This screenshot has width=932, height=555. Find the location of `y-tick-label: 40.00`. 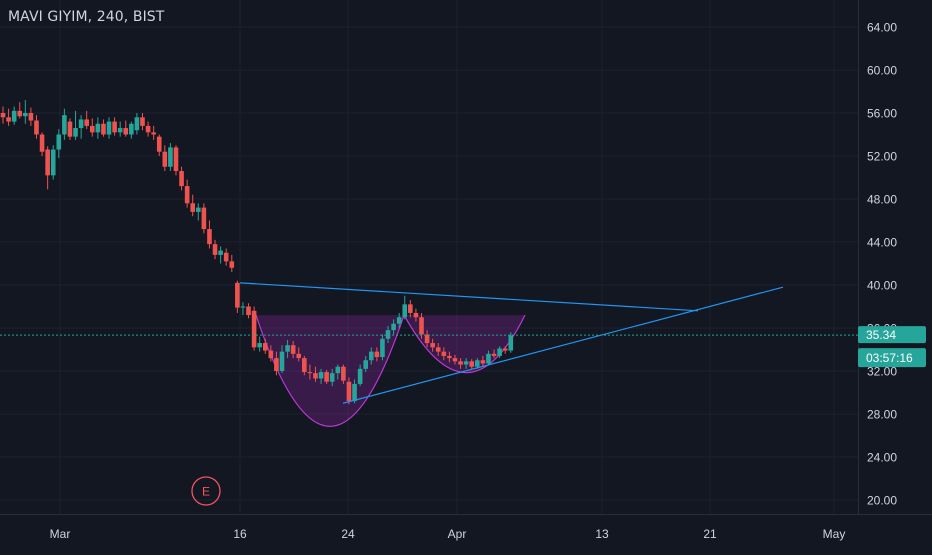

y-tick-label: 40.00 is located at coordinates (882, 286).